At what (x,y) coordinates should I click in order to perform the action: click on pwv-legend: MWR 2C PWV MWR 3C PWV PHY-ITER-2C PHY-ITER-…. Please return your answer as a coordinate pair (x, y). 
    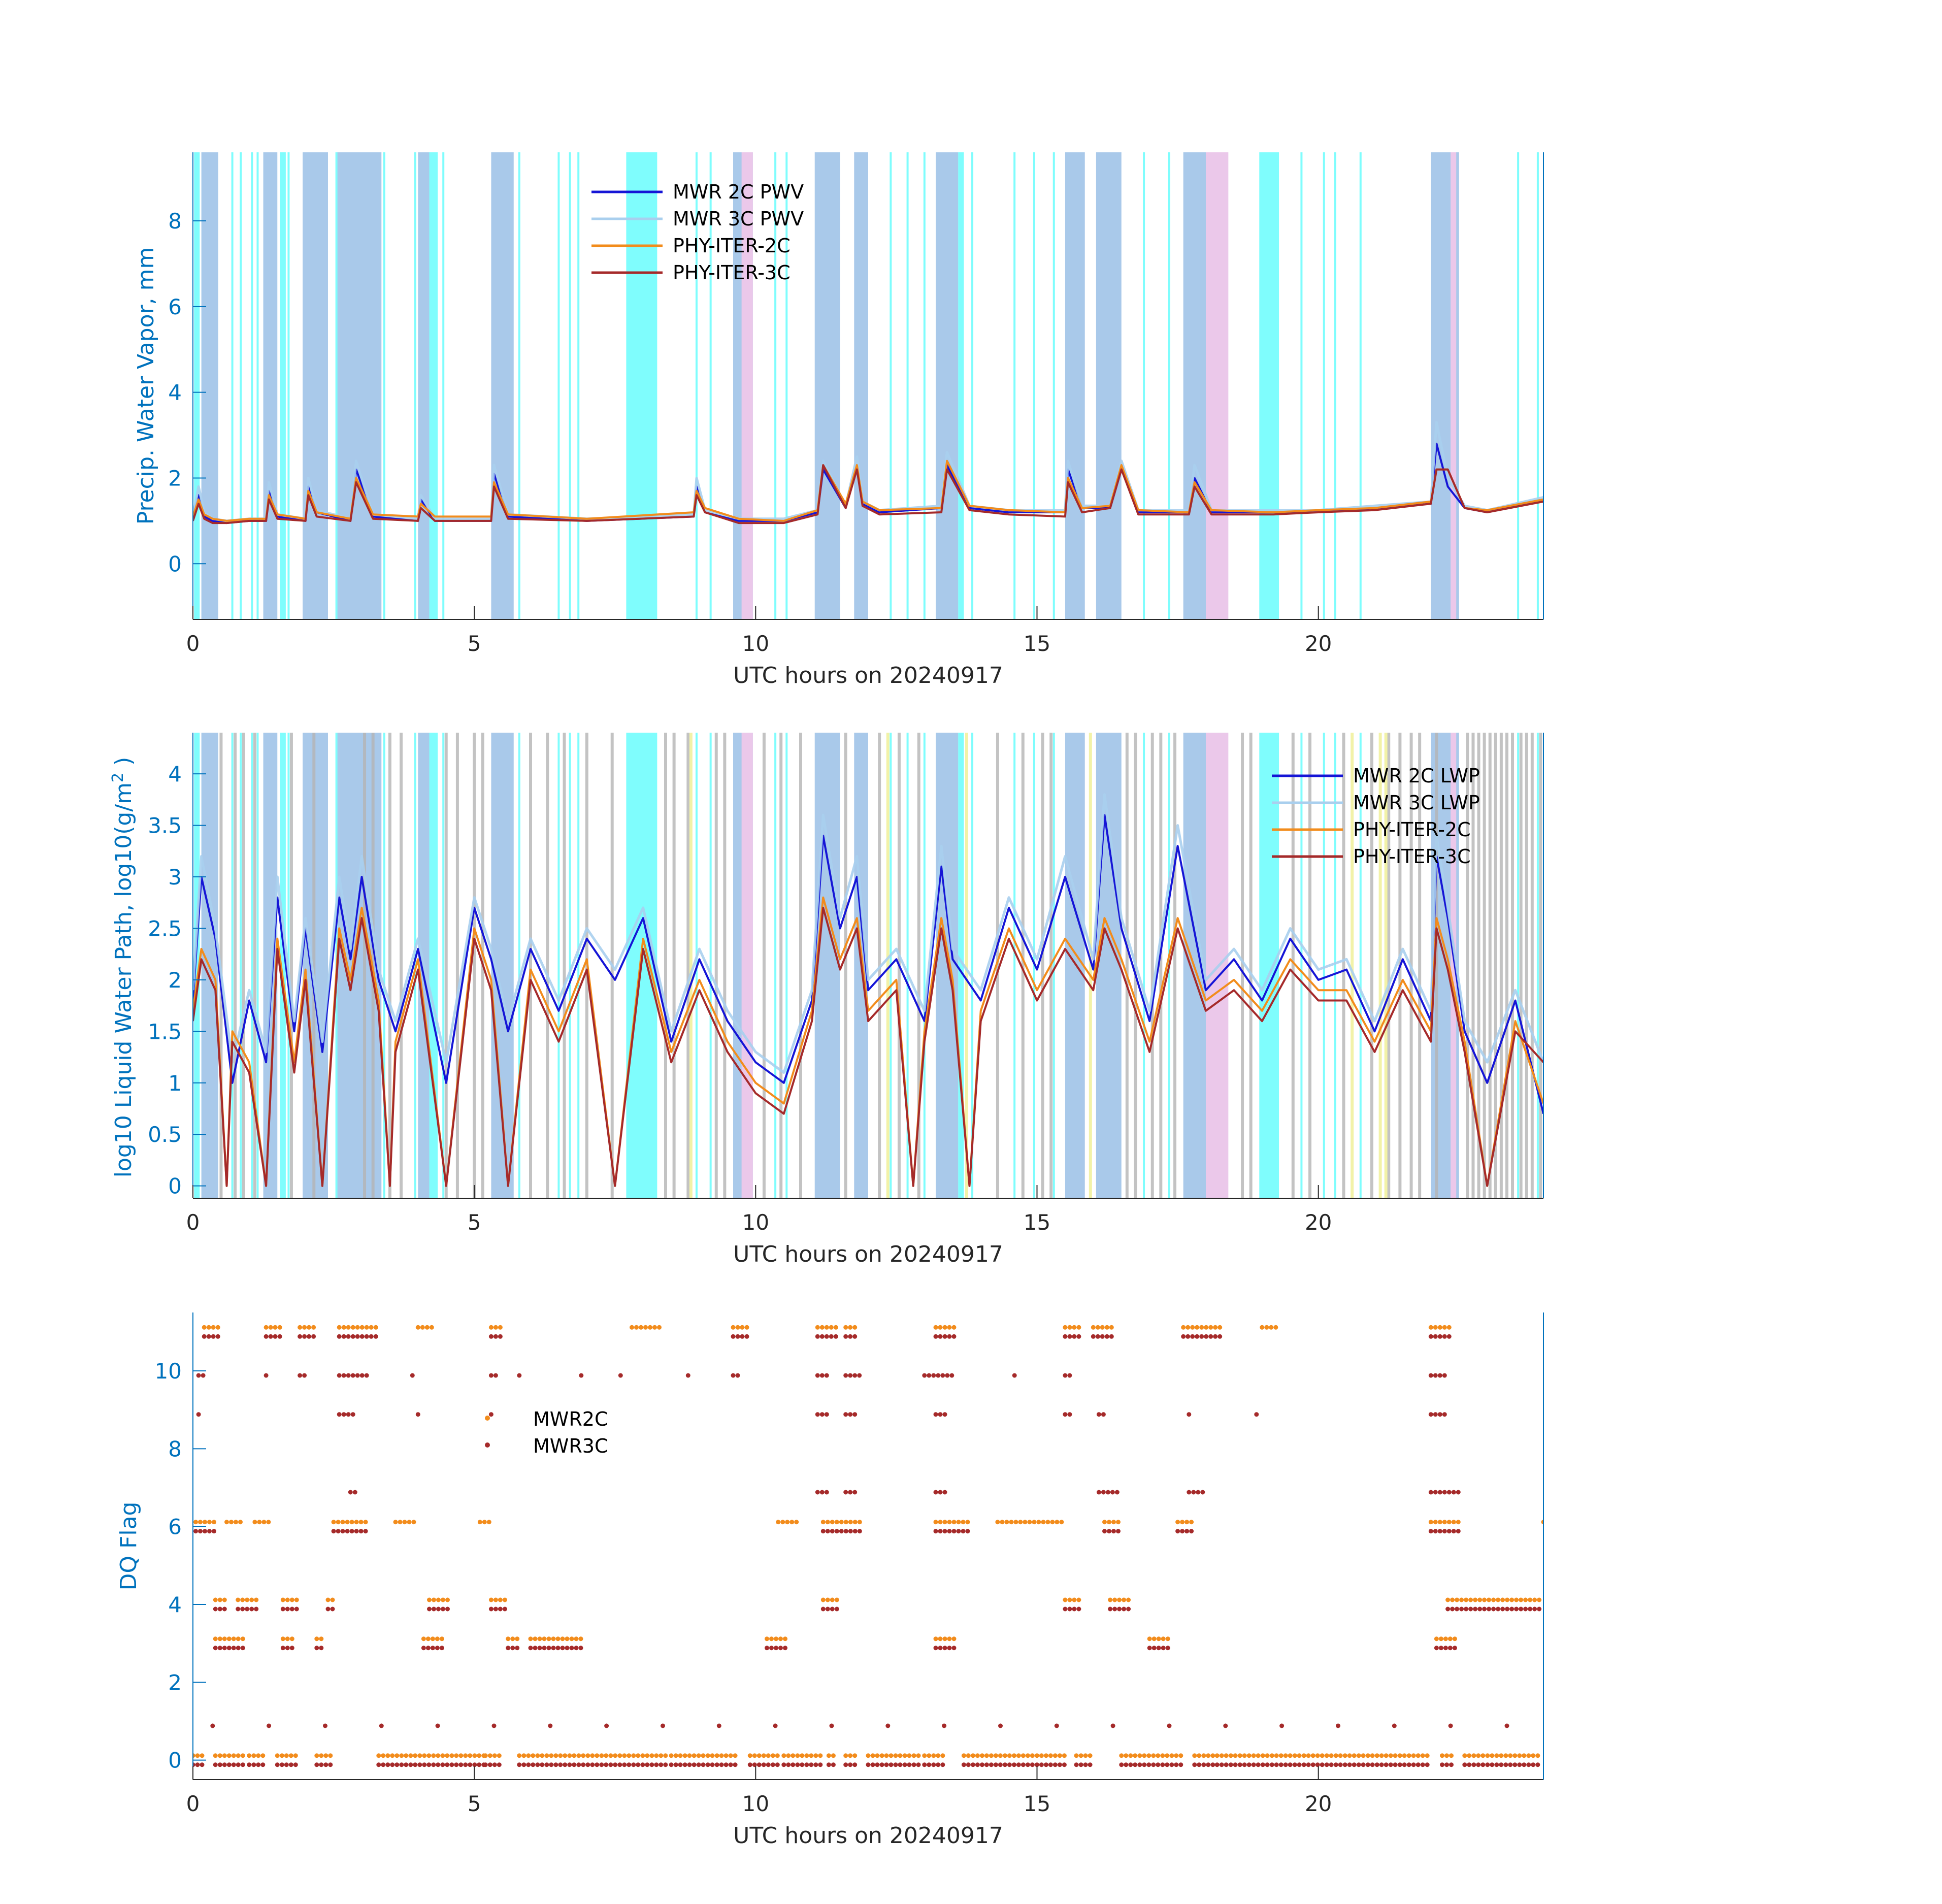
    Looking at the image, I should click on (697, 233).